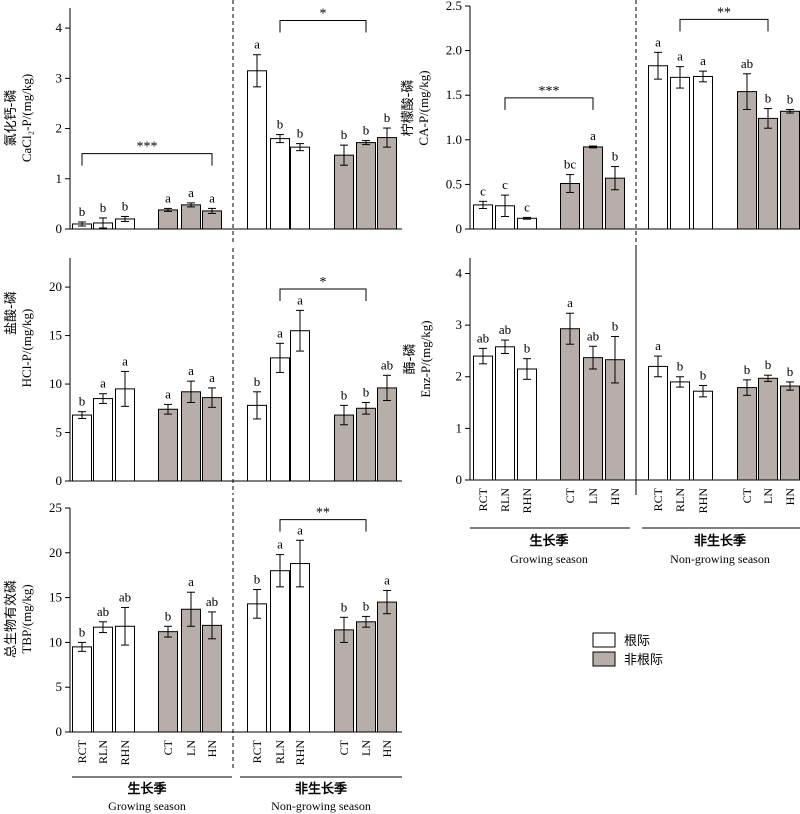 This screenshot has width=800, height=814. I want to click on x-tick-label: HN, so click(387, 749).